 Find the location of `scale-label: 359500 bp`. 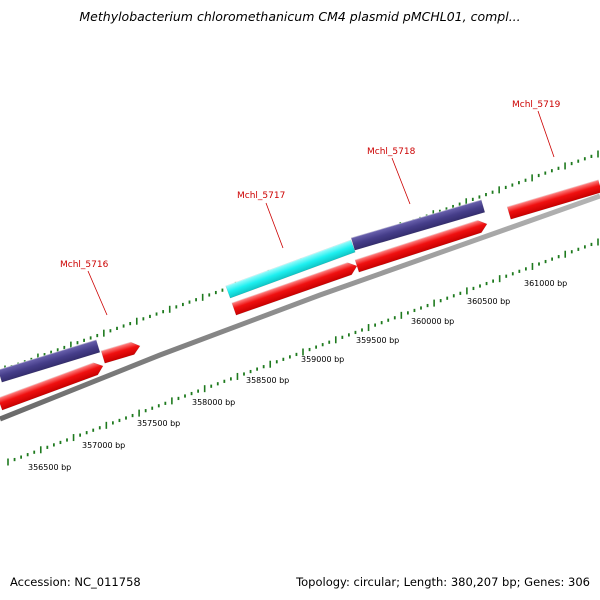

scale-label: 359500 bp is located at coordinates (377, 340).